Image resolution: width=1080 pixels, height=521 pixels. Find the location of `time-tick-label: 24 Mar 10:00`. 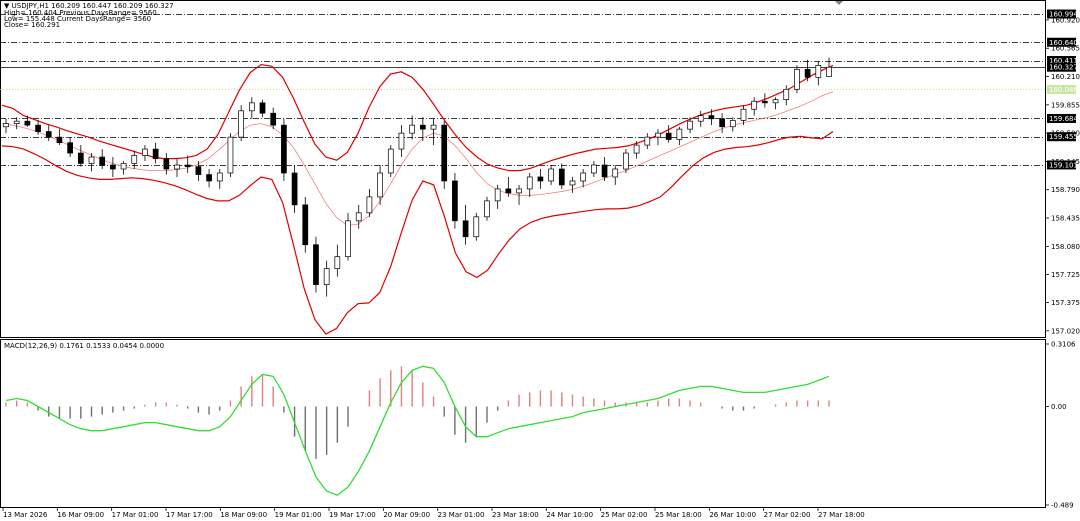

time-tick-label: 24 Mar 10:00 is located at coordinates (569, 515).